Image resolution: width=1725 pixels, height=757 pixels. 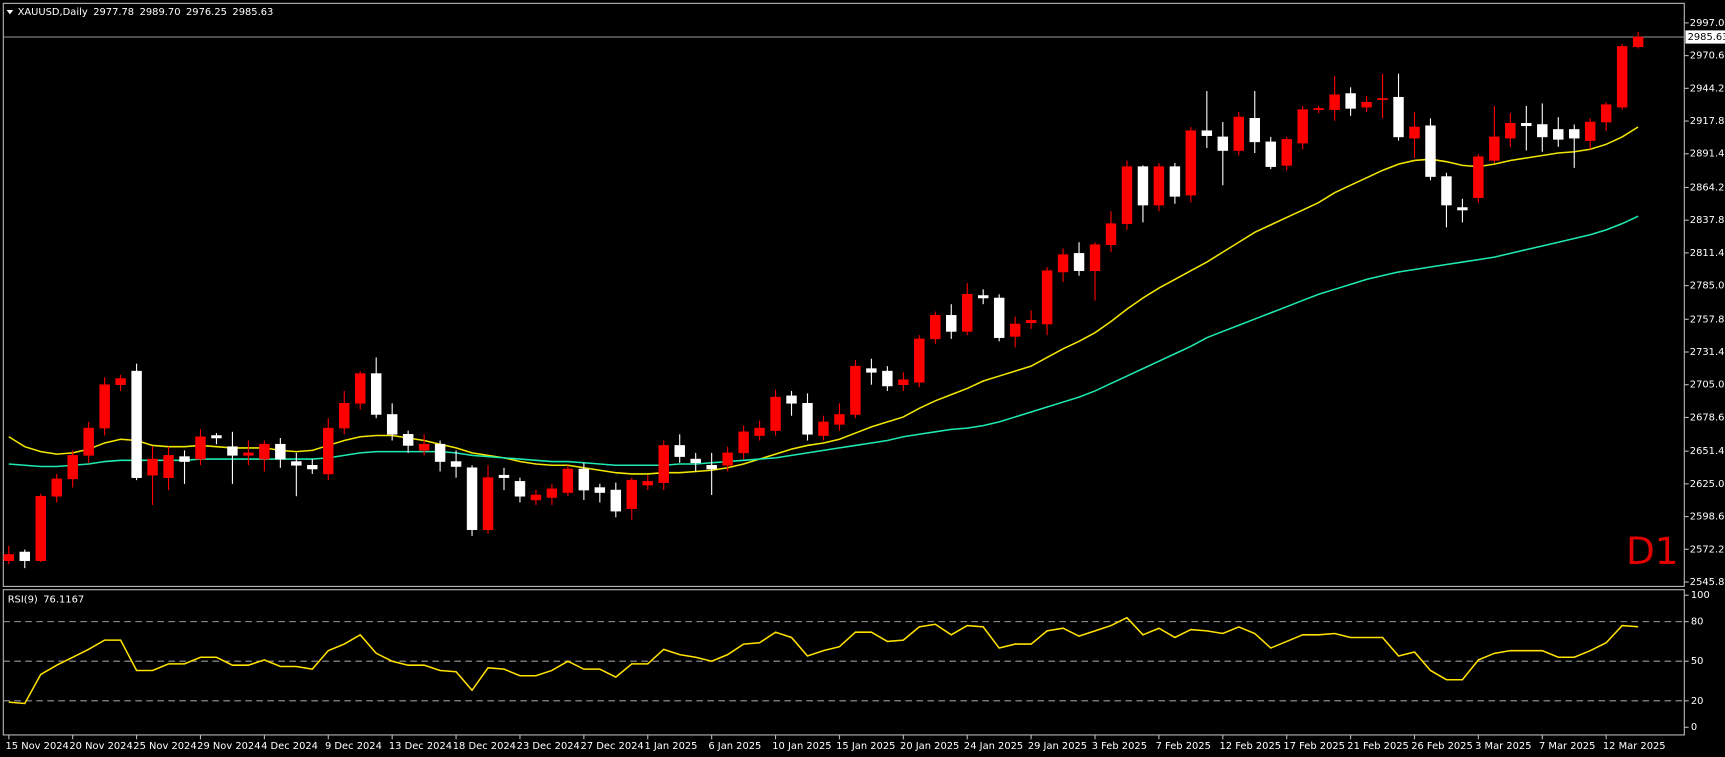 I want to click on x-tick-label: 18 Dec 2024, so click(x=484, y=746).